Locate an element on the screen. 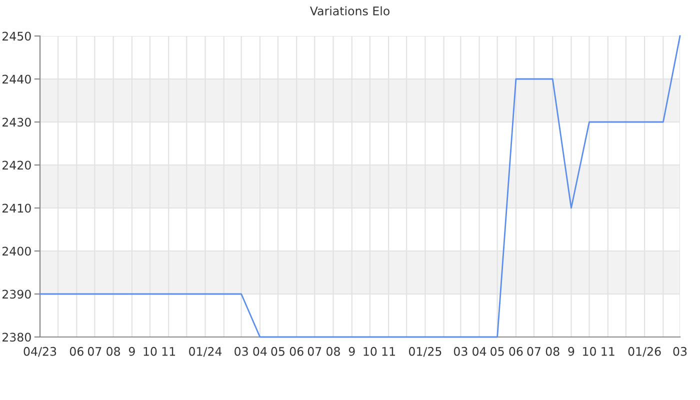 This screenshot has height=400, width=700. y-tick-label: 2390 is located at coordinates (16, 294).